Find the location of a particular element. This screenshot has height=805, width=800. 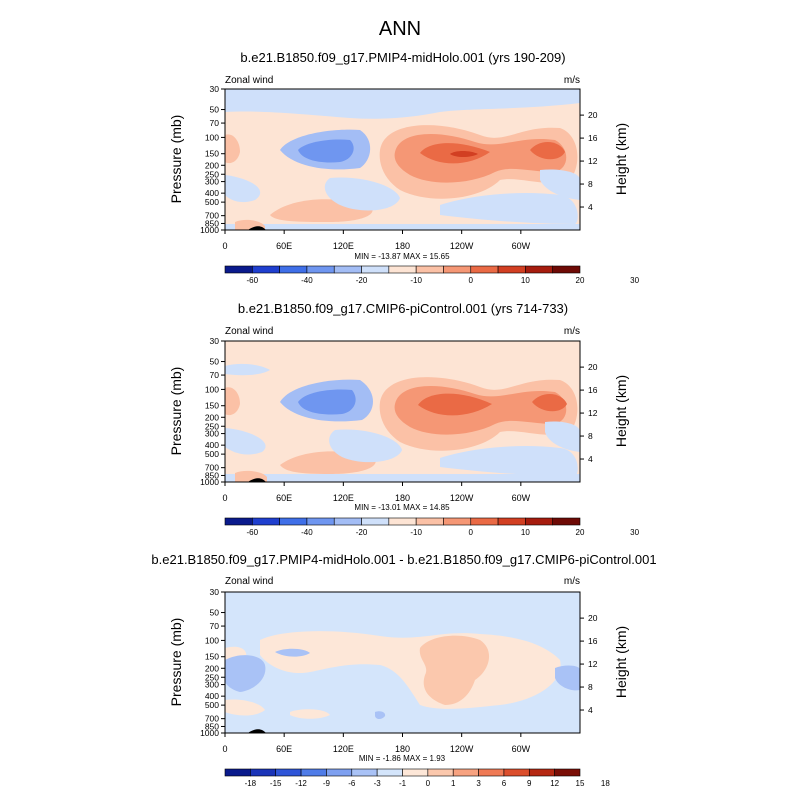

panel-1-right-label: Height (km) is located at coordinates (621, 159).